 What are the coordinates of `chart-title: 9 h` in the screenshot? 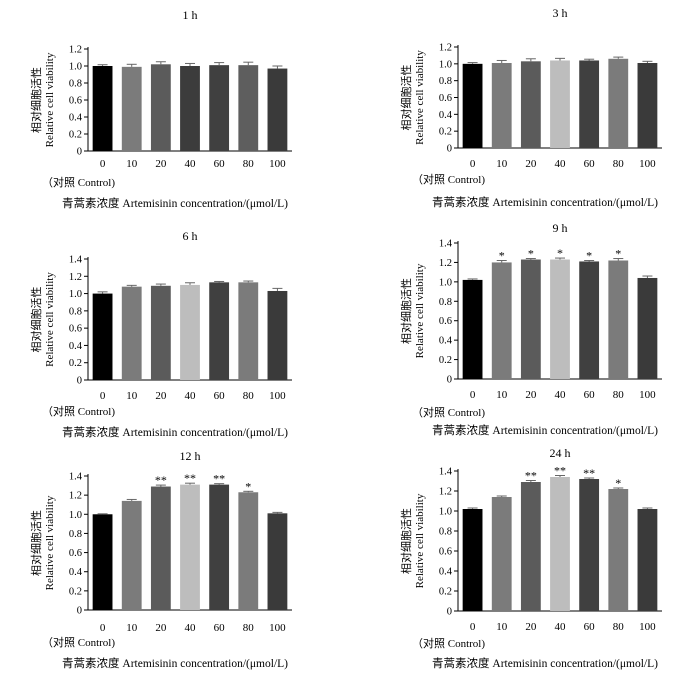 It's located at (560, 228).